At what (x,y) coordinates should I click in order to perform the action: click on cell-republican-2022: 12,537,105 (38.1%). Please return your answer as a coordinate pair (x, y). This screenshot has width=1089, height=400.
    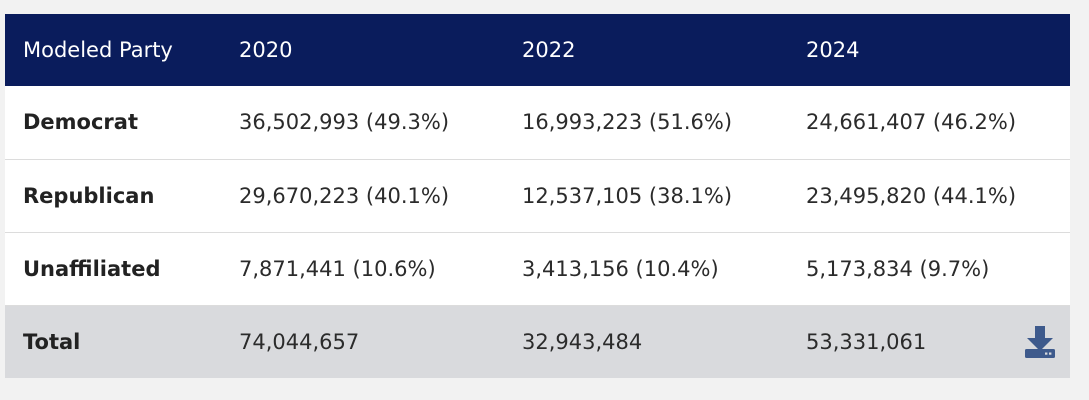
    Looking at the image, I should click on (627, 195).